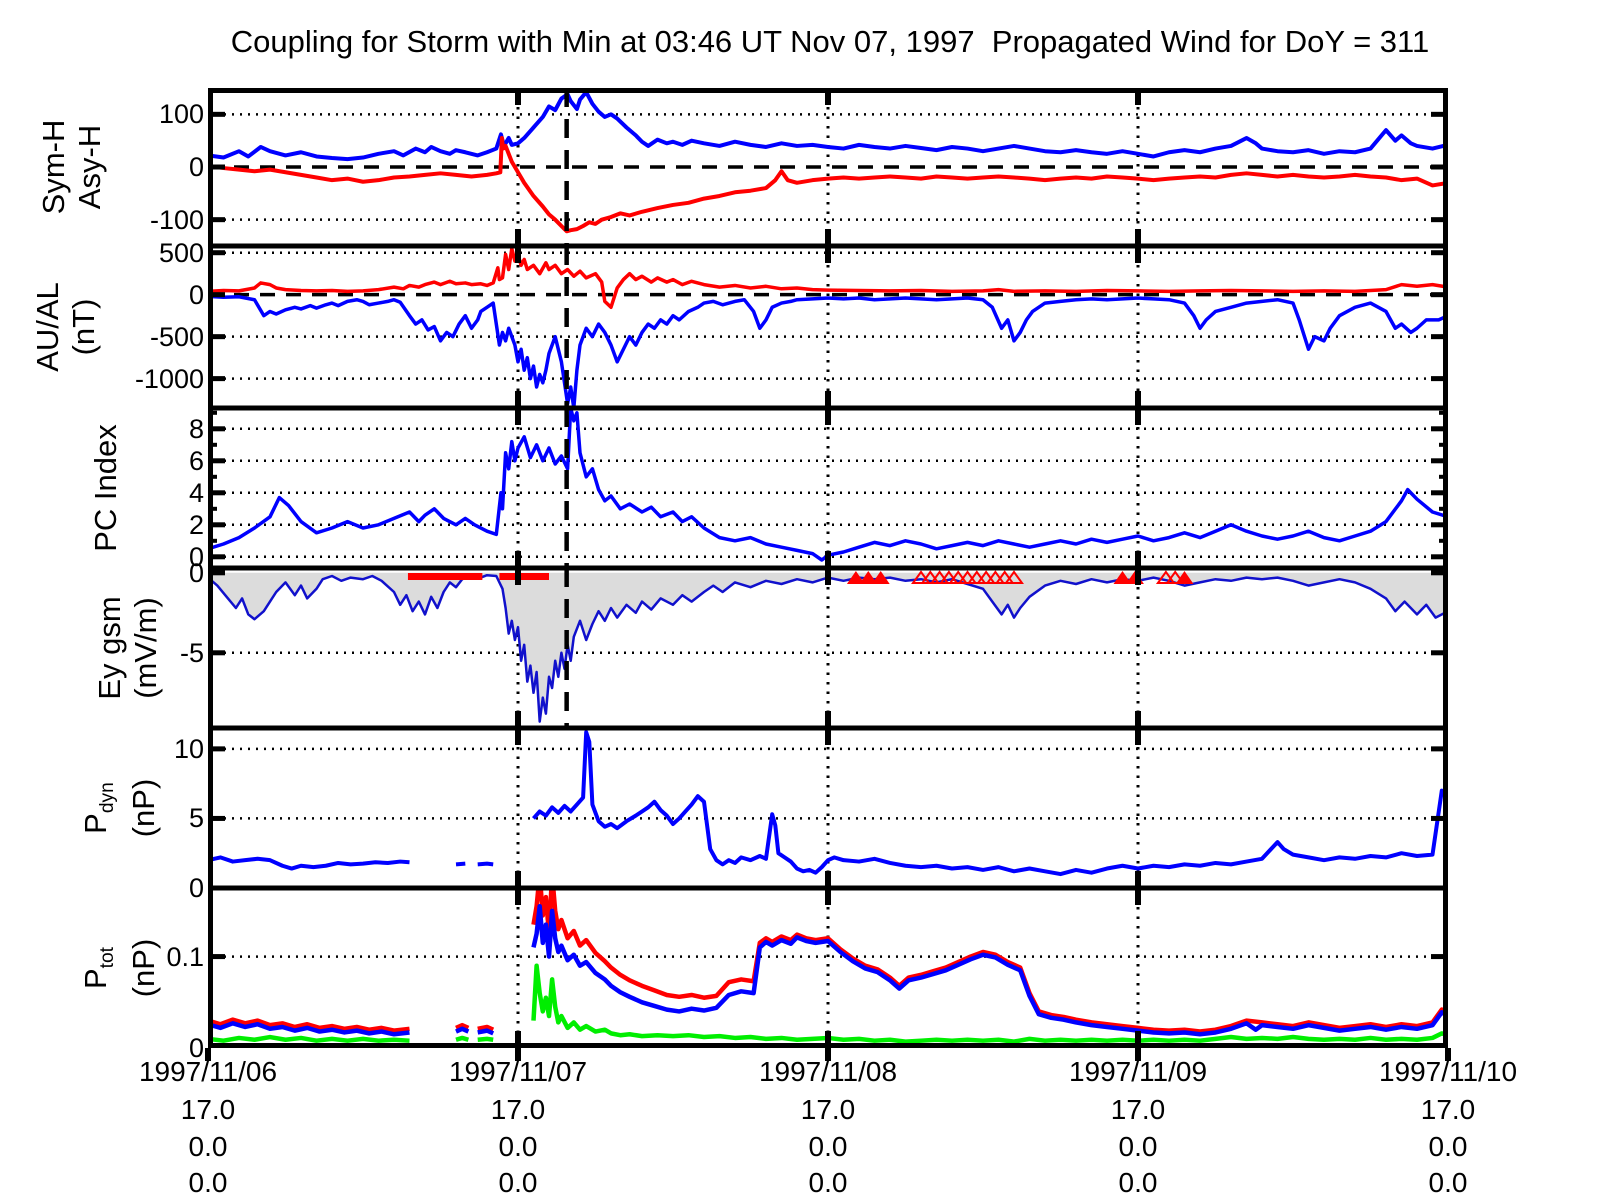 The height and width of the screenshot is (1200, 1601). Describe the element at coordinates (105, 488) in the screenshot. I see `y-axis-label-pc-index: PC Index` at that location.